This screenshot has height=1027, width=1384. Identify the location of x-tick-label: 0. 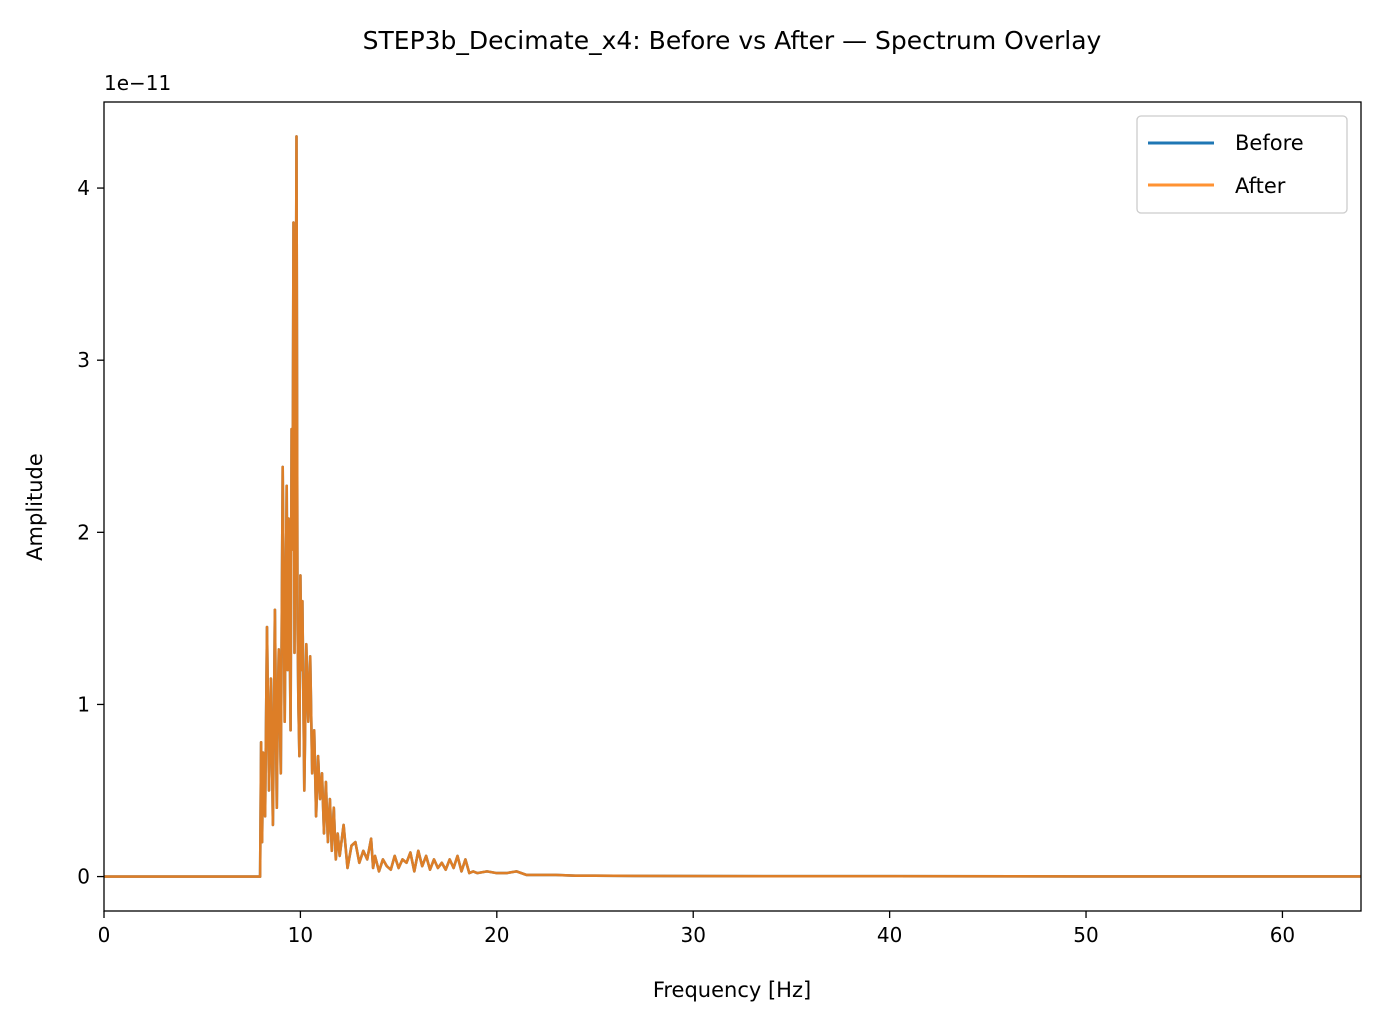
(104, 935).